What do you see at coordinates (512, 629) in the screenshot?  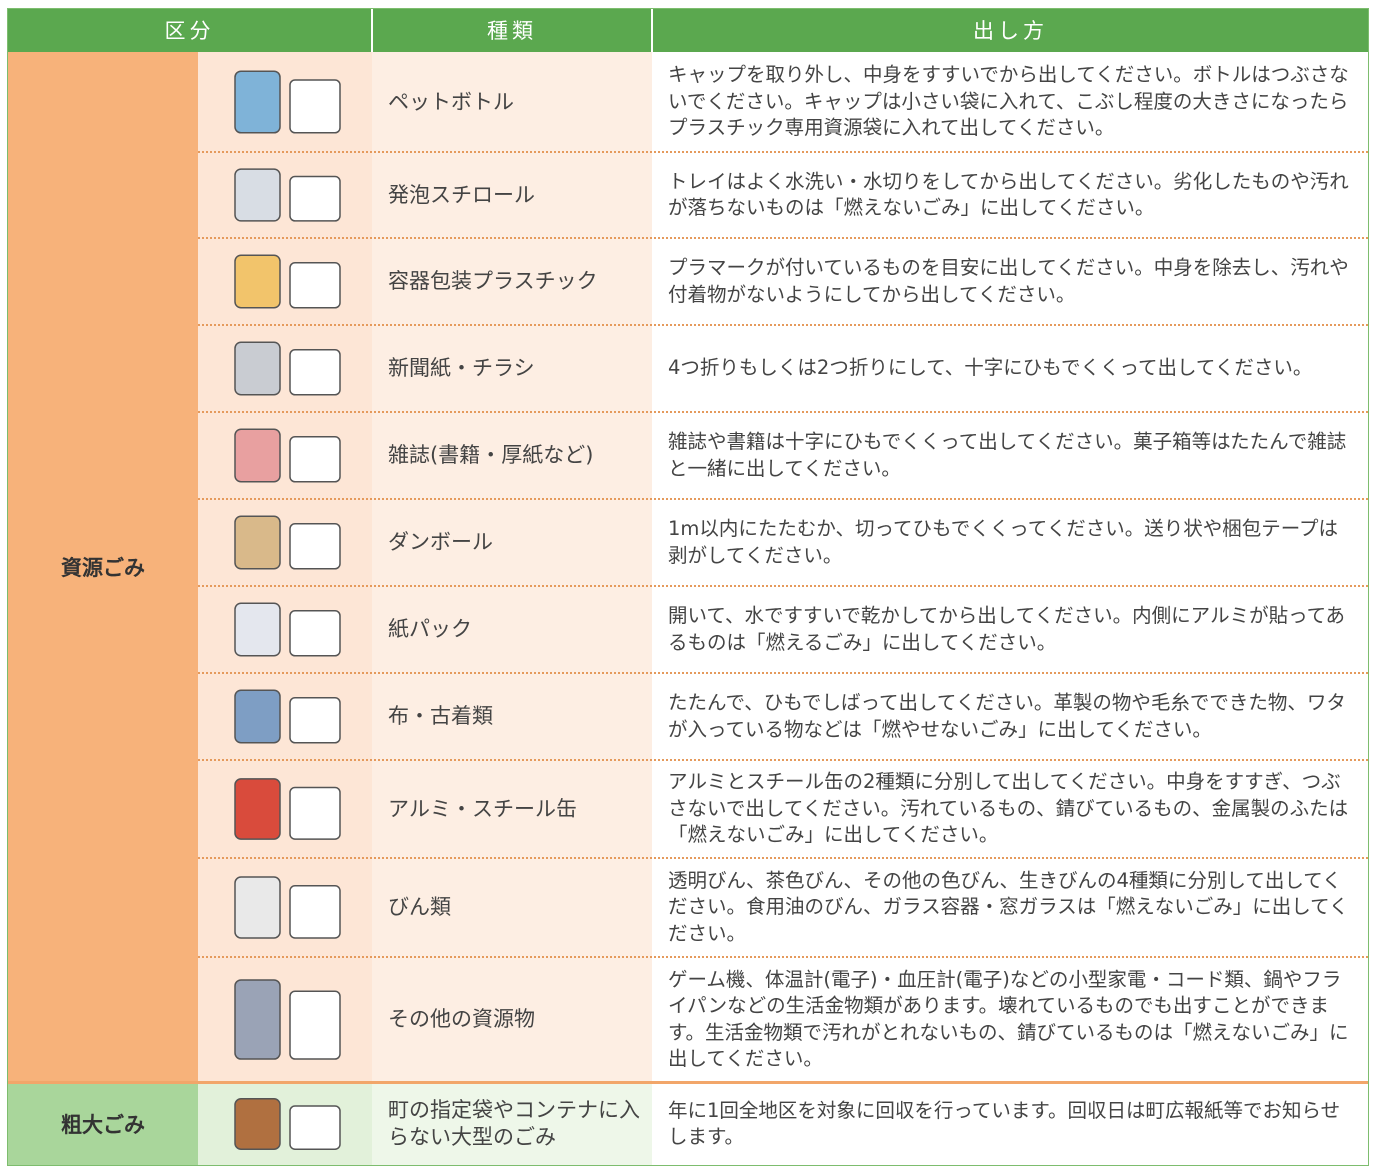 I see `type-cell: 紙パック` at bounding box center [512, 629].